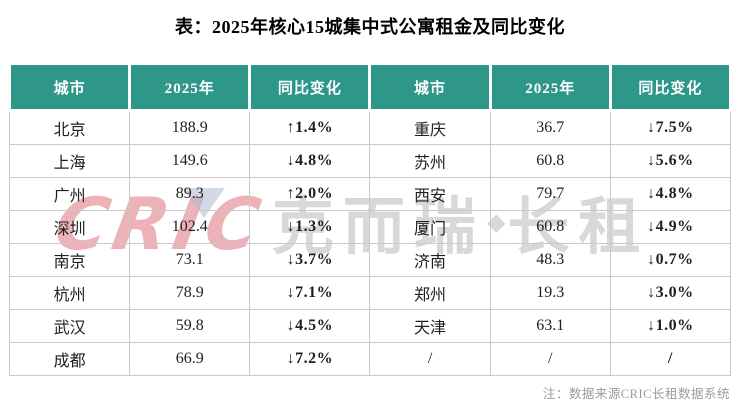 Image resolution: width=740 pixels, height=411 pixels. Describe the element at coordinates (190, 227) in the screenshot. I see `value-cell: 102.4` at that location.